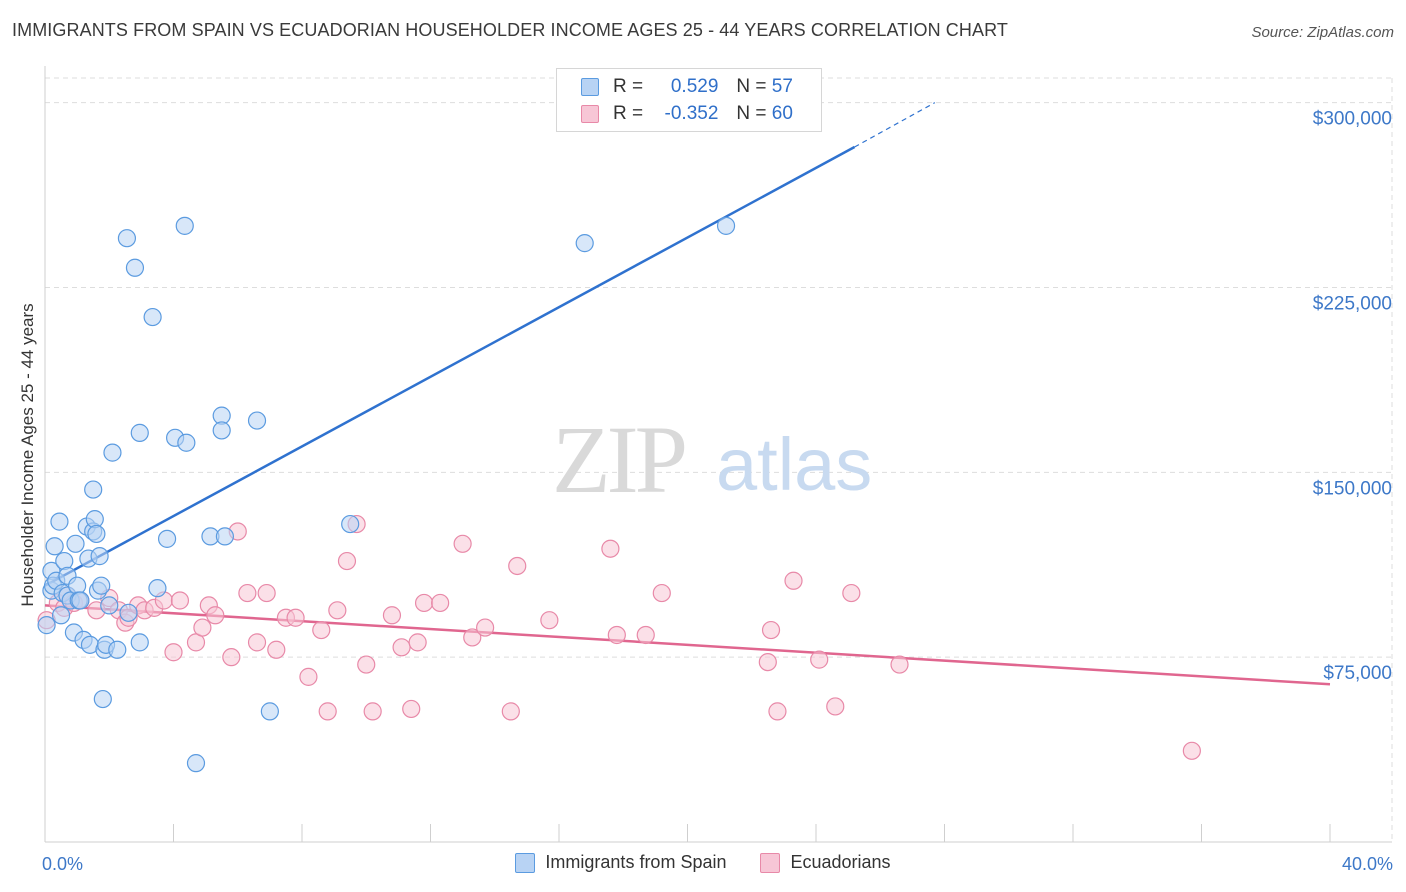 The image size is (1406, 892). Describe the element at coordinates (691, 113) in the screenshot. I see `legend-r-value: -0.352` at that location.